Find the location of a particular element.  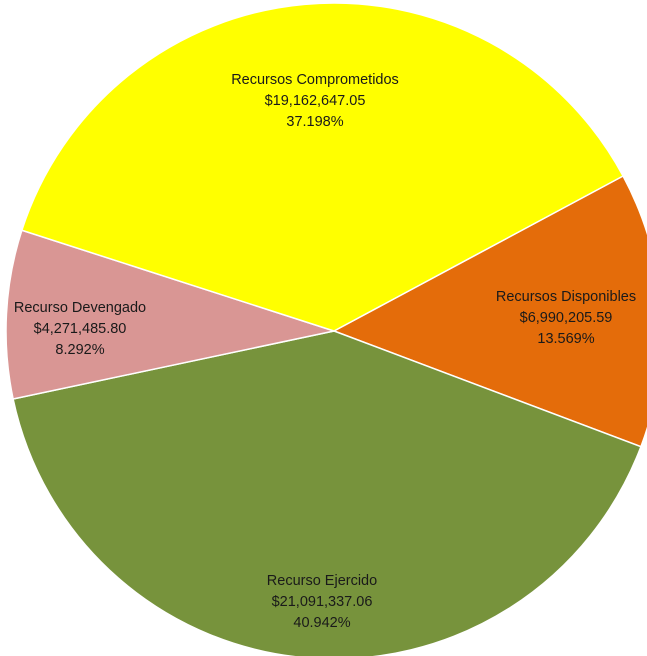

slice-label-name: Recursos Disponibles is located at coordinates (566, 297).